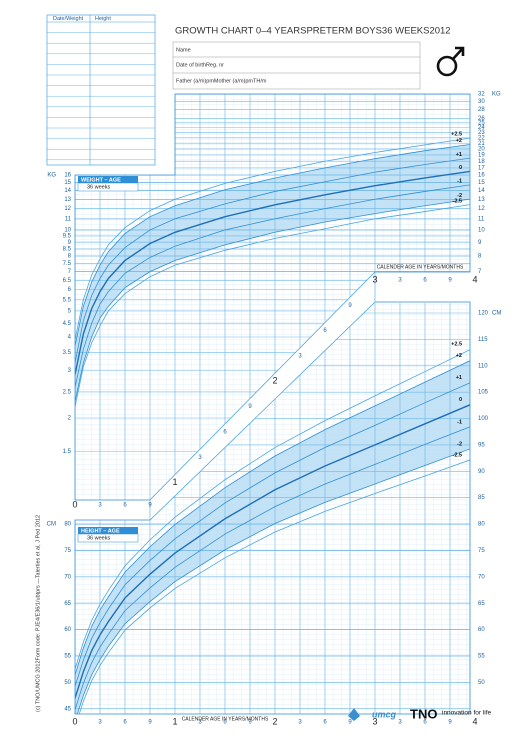 This screenshot has height=749, width=530. What do you see at coordinates (496, 95) in the screenshot?
I see `y2-unit: KG` at bounding box center [496, 95].